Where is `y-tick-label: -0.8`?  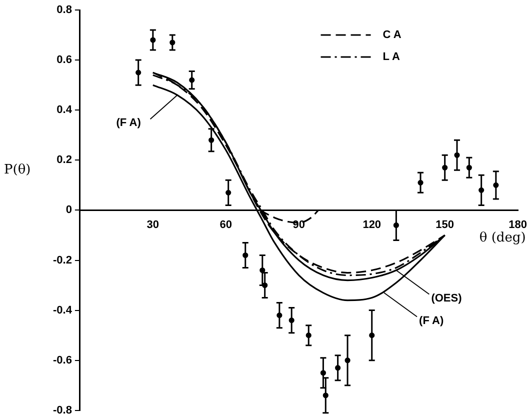
y-tick-label: -0.8 is located at coordinates (62, 410).